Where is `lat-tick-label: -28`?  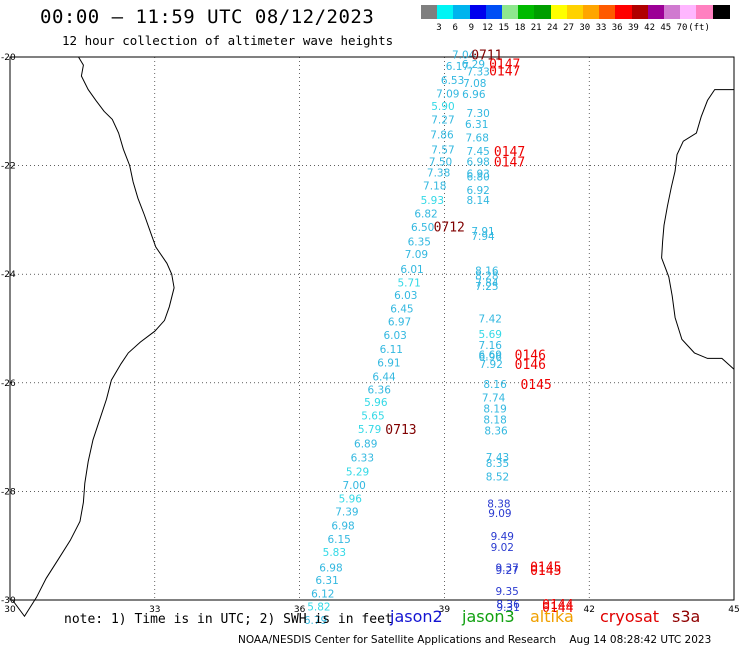 lat-tick-label: -28 is located at coordinates (8, 492).